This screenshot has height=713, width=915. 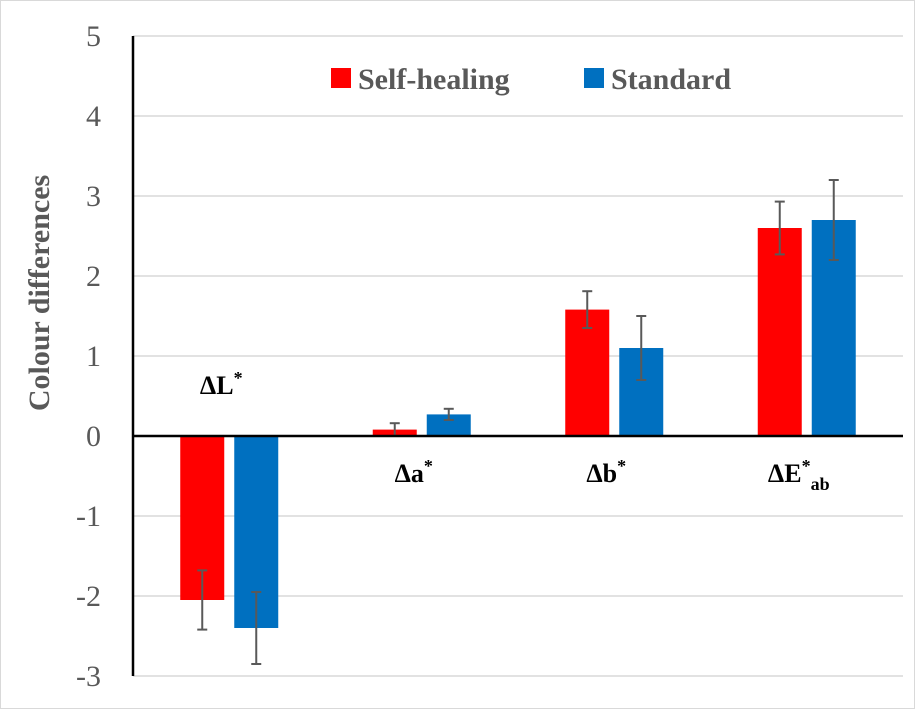 What do you see at coordinates (820, 484) in the screenshot?
I see `category-sub: ab` at bounding box center [820, 484].